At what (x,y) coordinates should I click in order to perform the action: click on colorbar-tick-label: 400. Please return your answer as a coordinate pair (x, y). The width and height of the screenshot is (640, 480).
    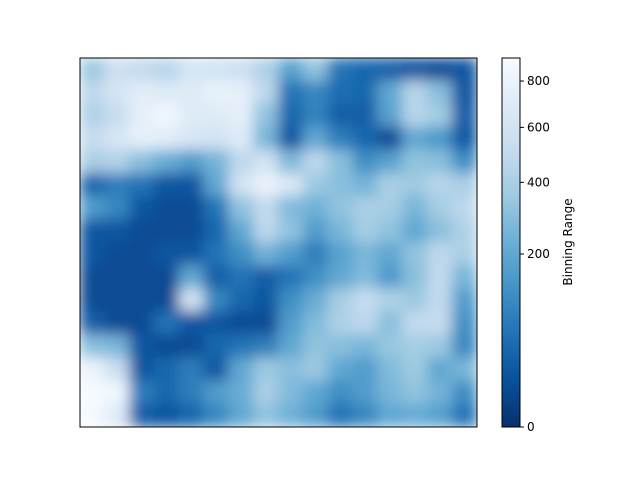
    Looking at the image, I should click on (538, 182).